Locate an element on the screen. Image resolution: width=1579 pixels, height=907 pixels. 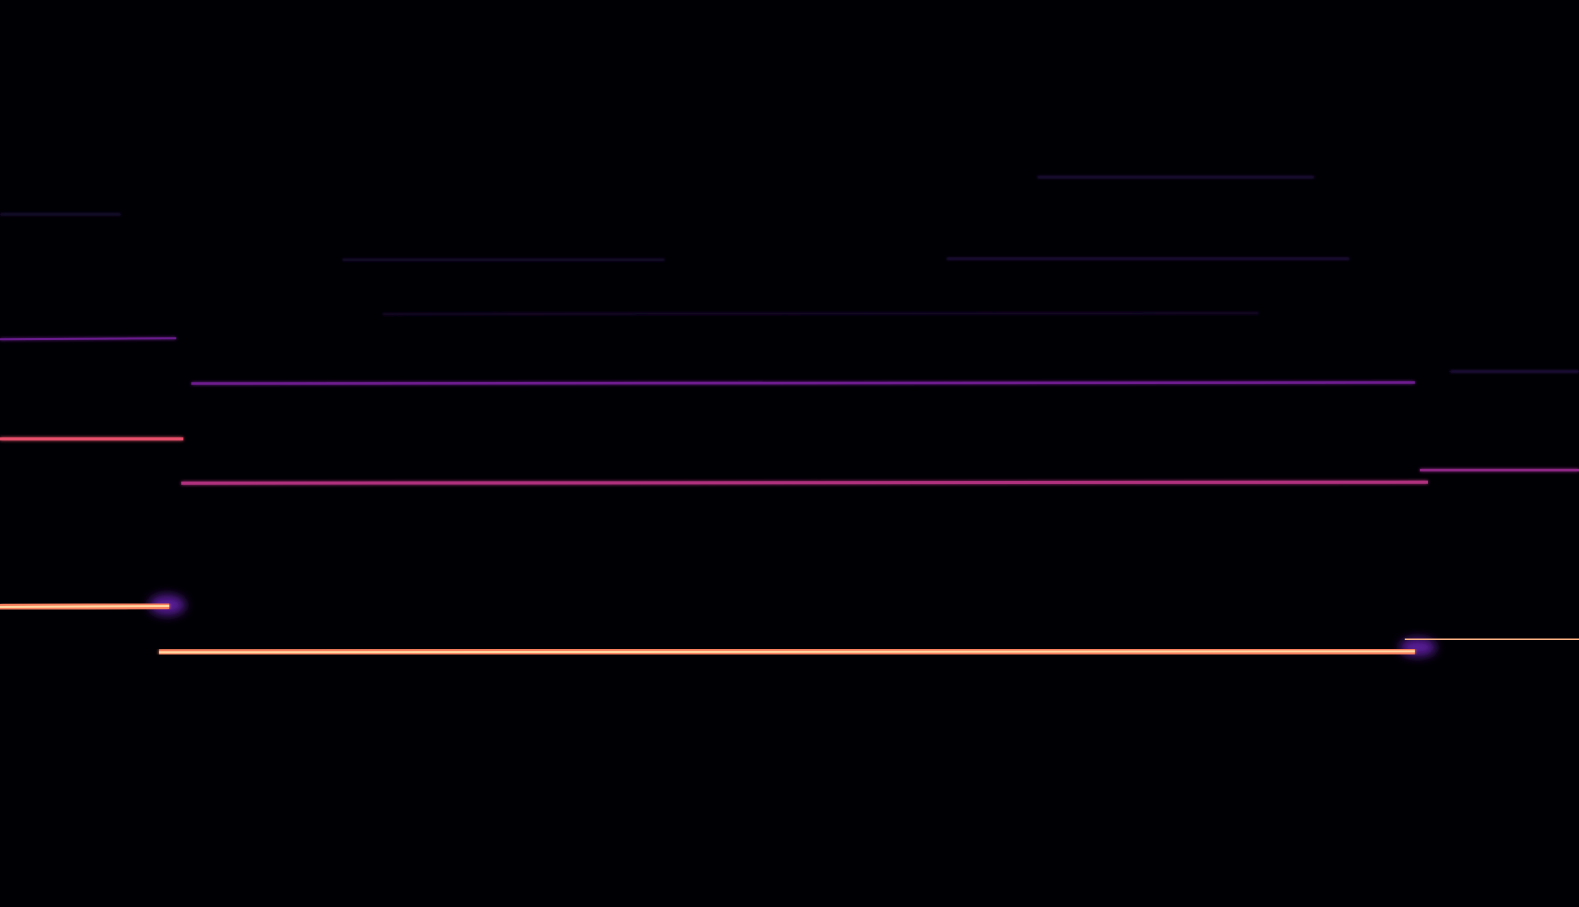
fundamental is located at coordinates (789, 625).